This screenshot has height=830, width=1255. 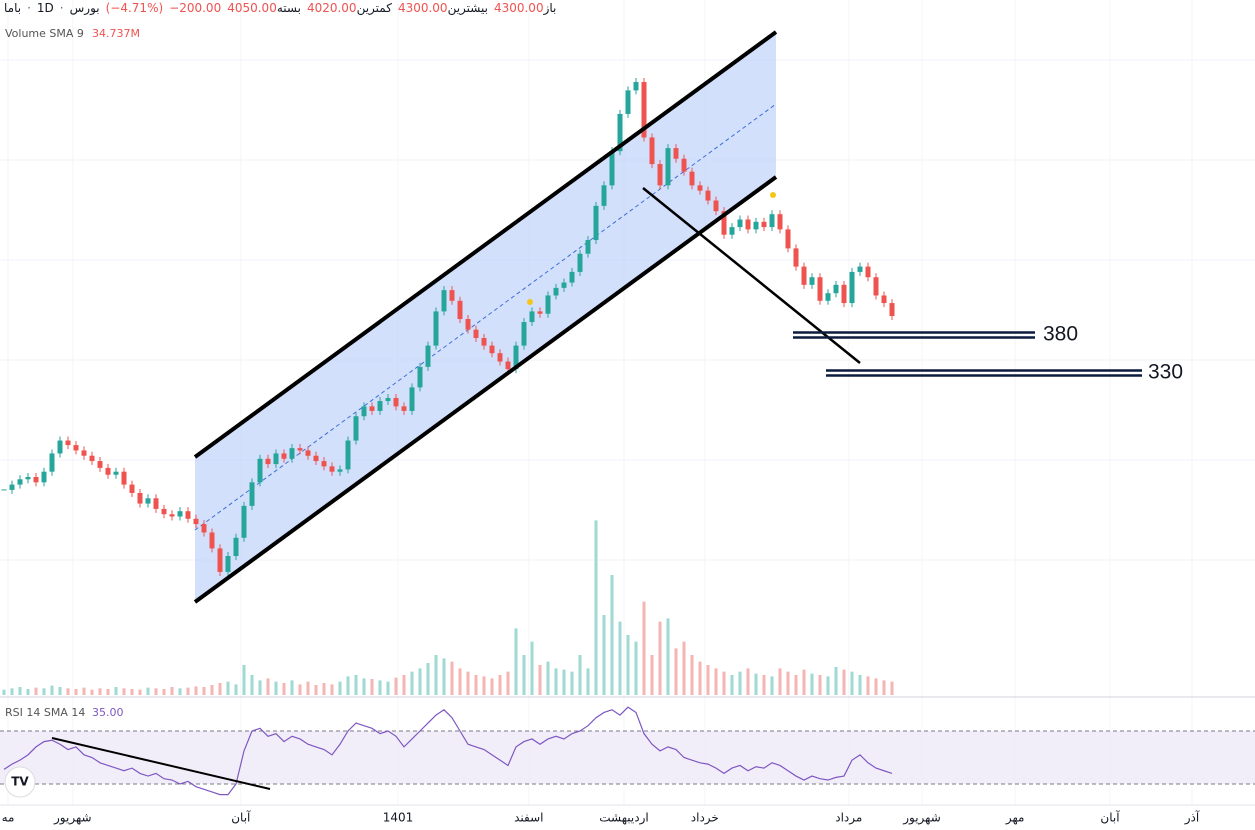 I want to click on rsi-value: 35.00, so click(x=108, y=712).